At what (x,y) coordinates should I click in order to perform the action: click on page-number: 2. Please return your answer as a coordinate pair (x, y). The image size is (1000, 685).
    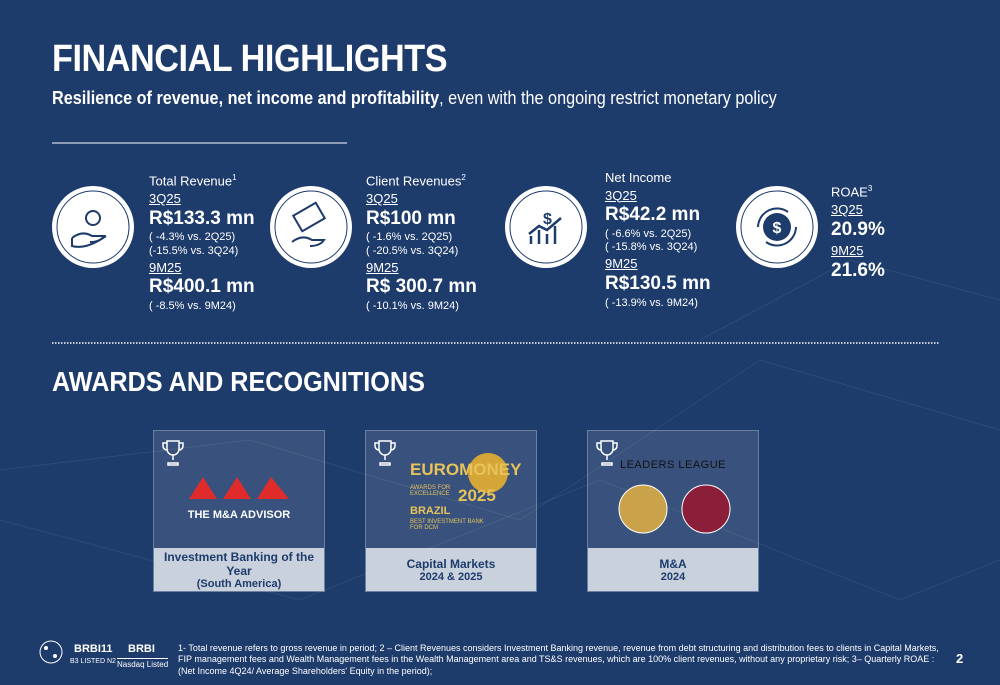
    Looking at the image, I should click on (960, 658).